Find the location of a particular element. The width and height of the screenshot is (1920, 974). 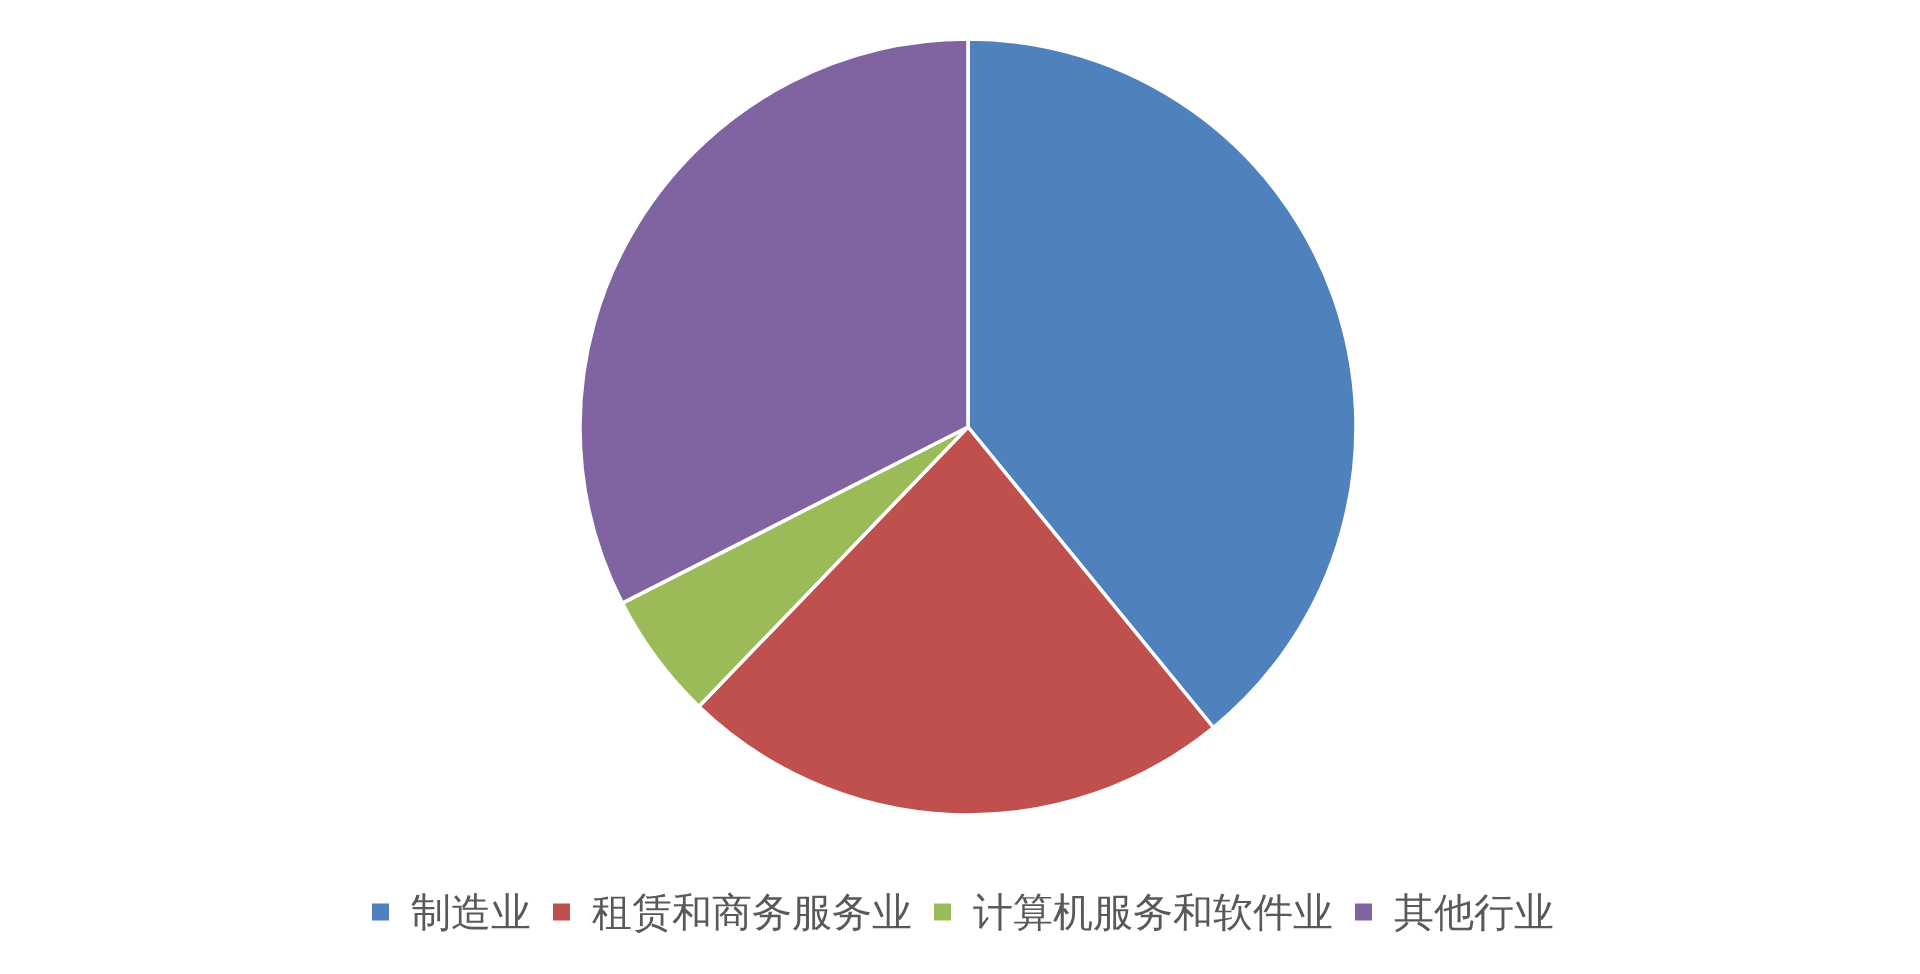

legend-label: 其他行业 is located at coordinates (1474, 912).